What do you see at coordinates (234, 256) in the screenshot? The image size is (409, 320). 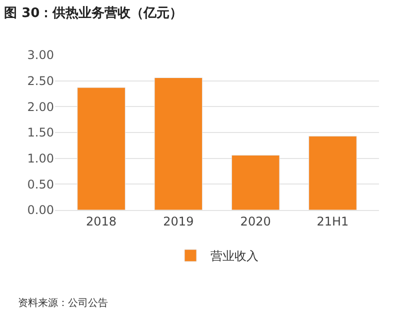 I see `legend-label: 营业收入` at bounding box center [234, 256].